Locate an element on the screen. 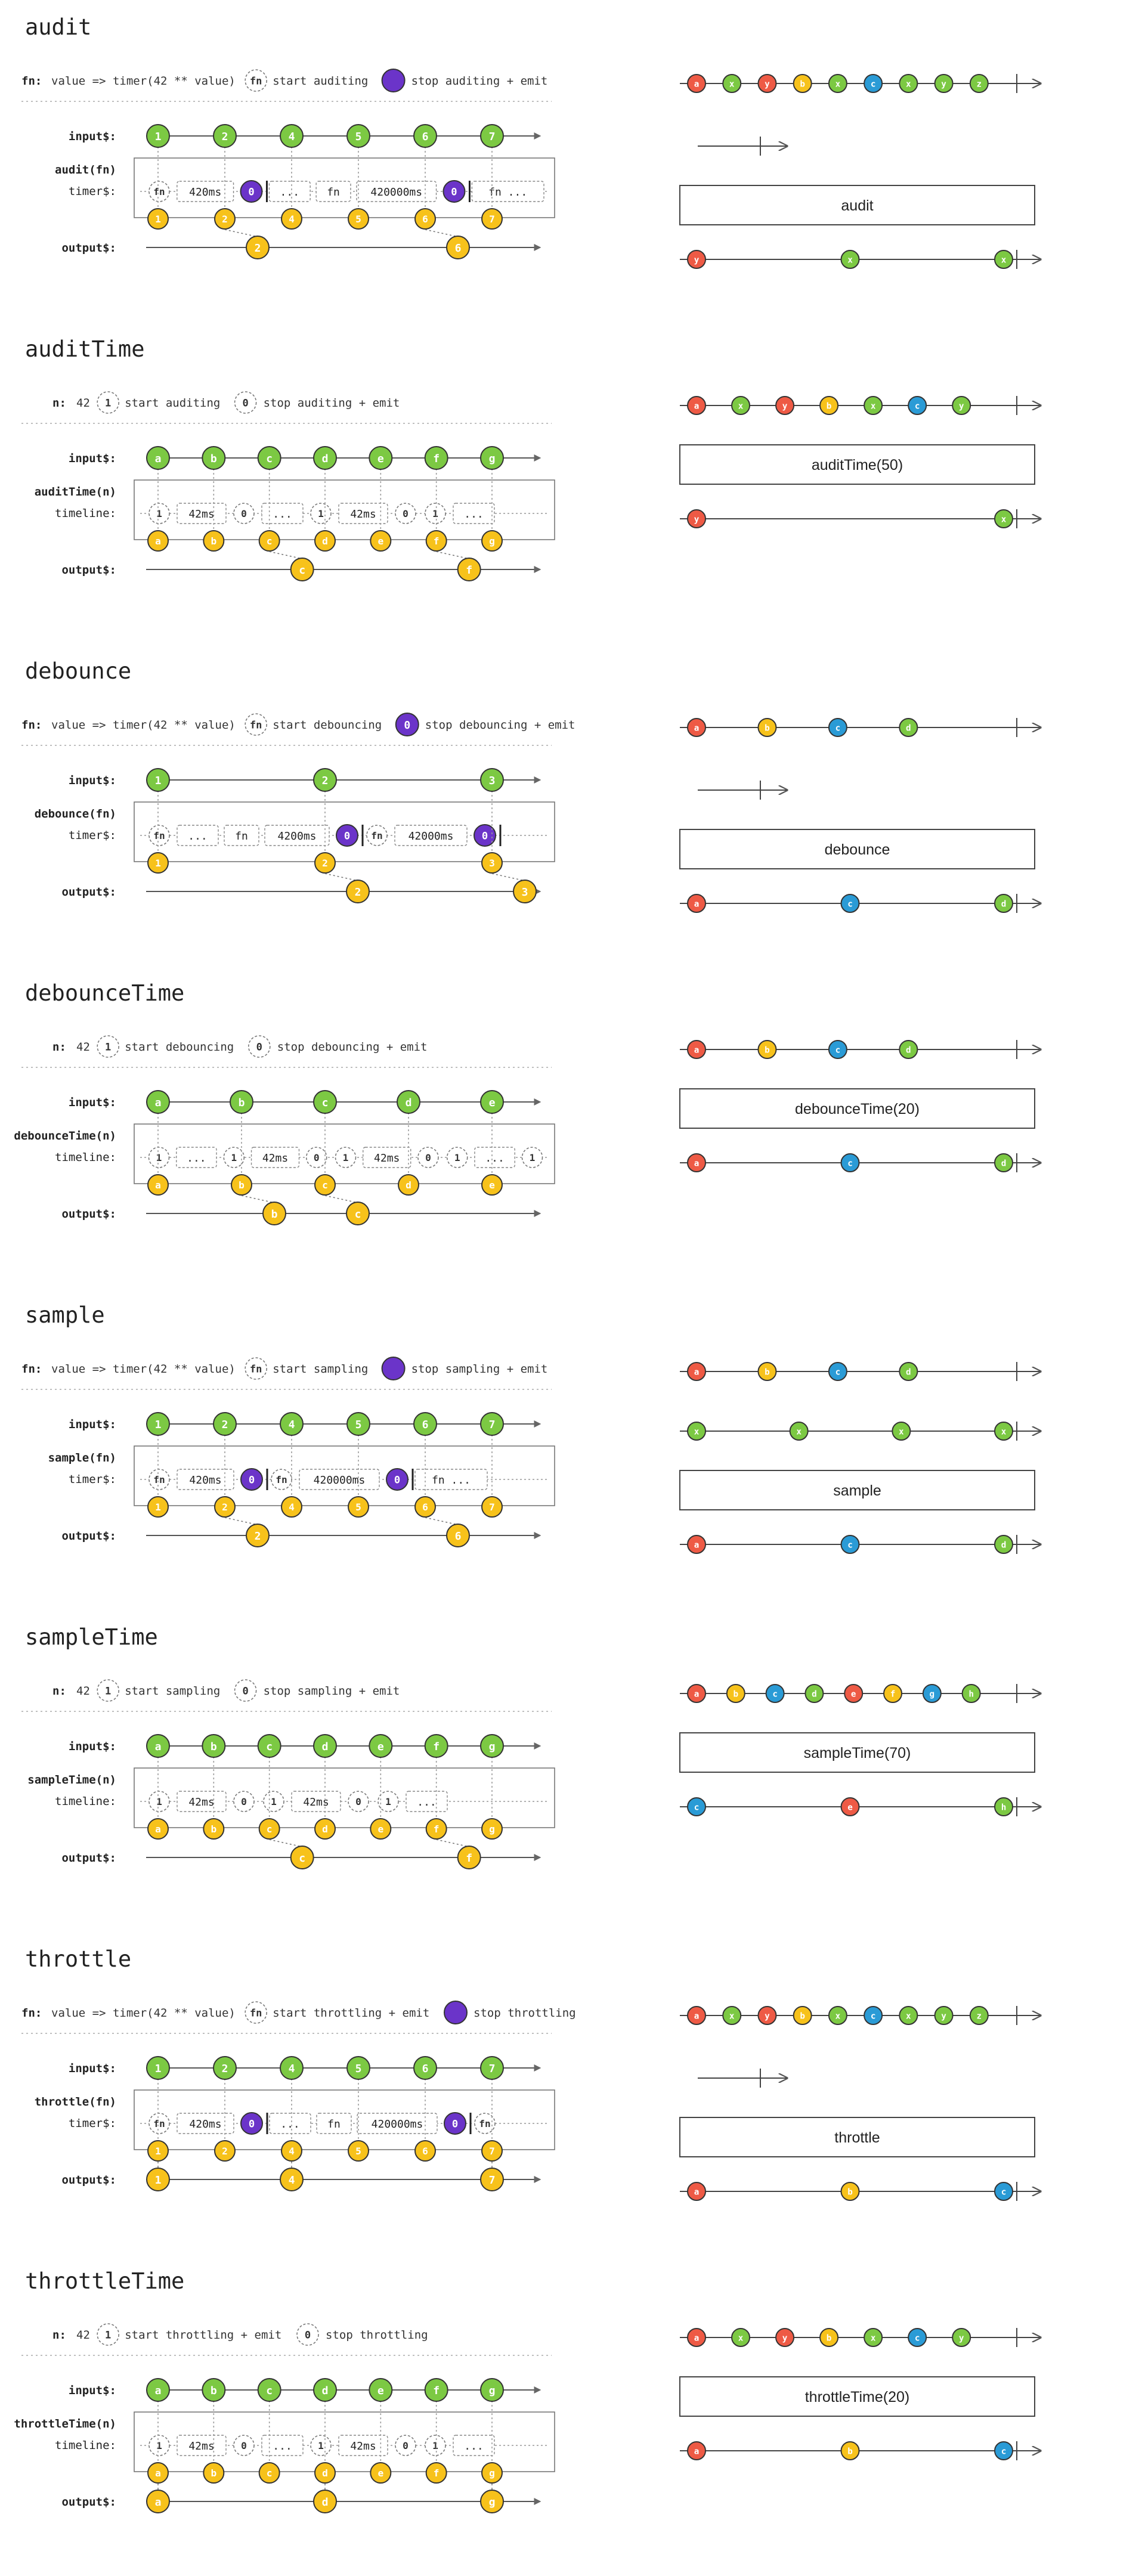 This screenshot has width=1145, height=2576. source-marble-label: z is located at coordinates (979, 84).